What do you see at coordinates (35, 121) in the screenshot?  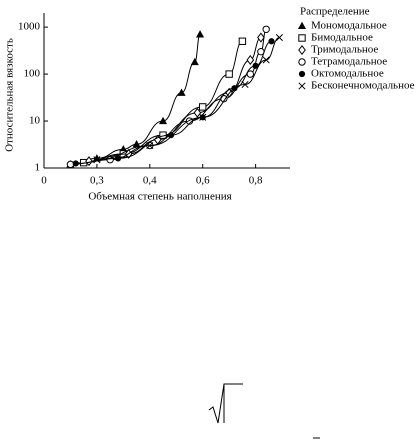 I see `y-tick-label: 10` at bounding box center [35, 121].